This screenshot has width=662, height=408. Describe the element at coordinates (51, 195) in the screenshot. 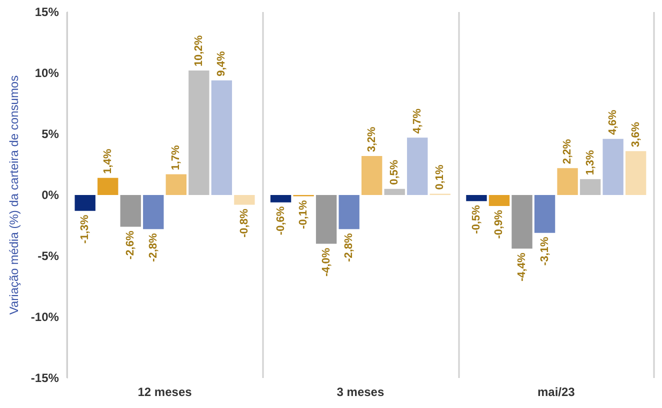

I see `y-tick-label: 0%` at that location.